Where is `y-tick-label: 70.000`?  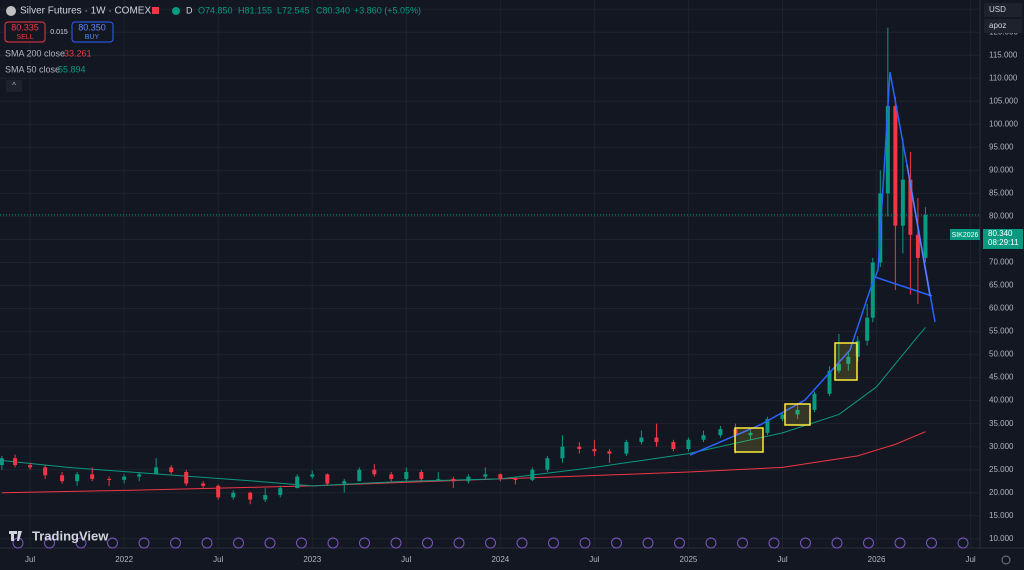 y-tick-label: 70.000 is located at coordinates (1001, 262).